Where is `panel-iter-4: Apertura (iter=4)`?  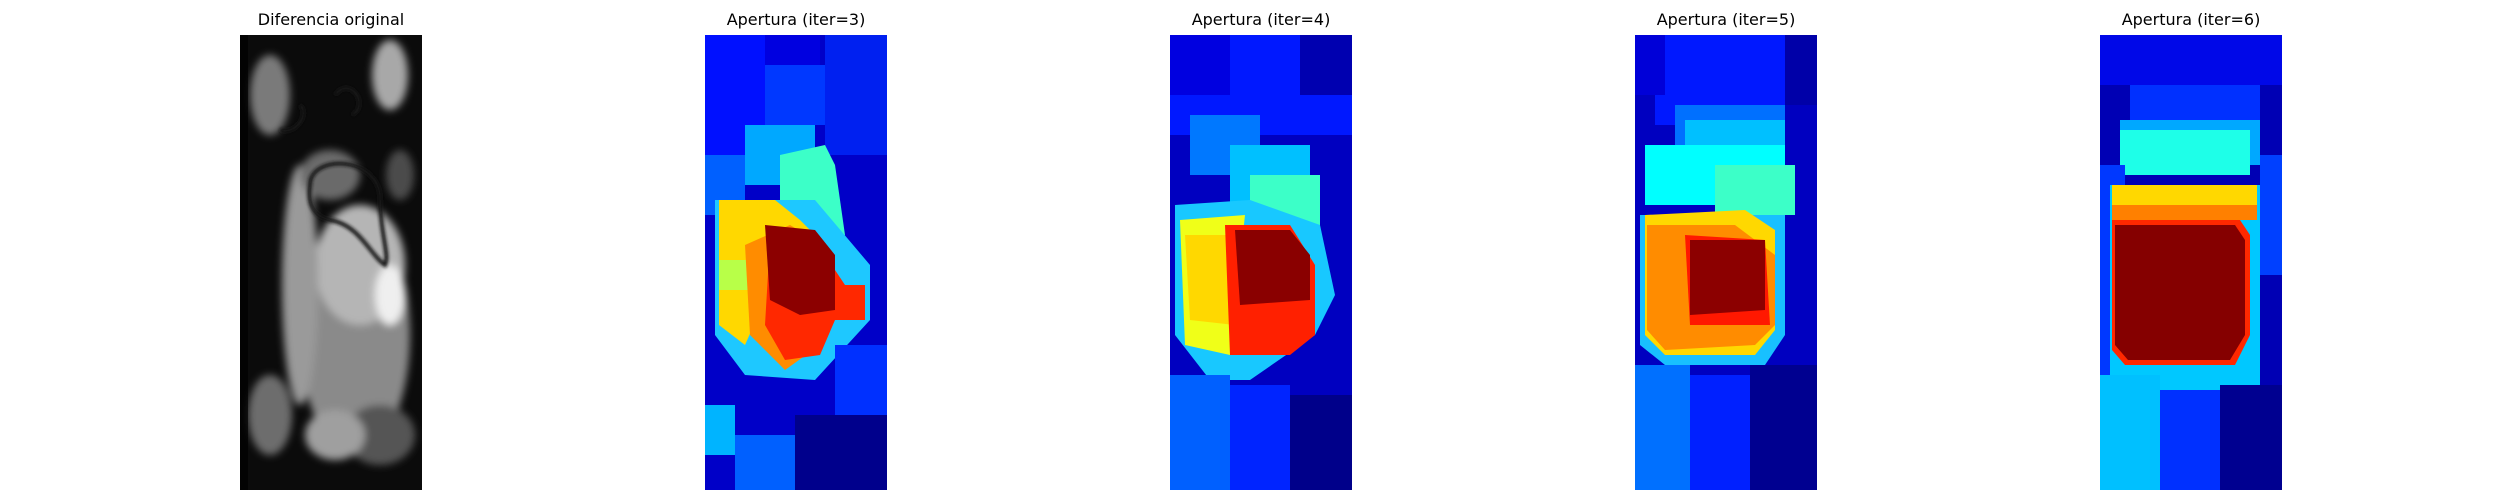
panel-iter-4: Apertura (iter=4) is located at coordinates (1261, 250).